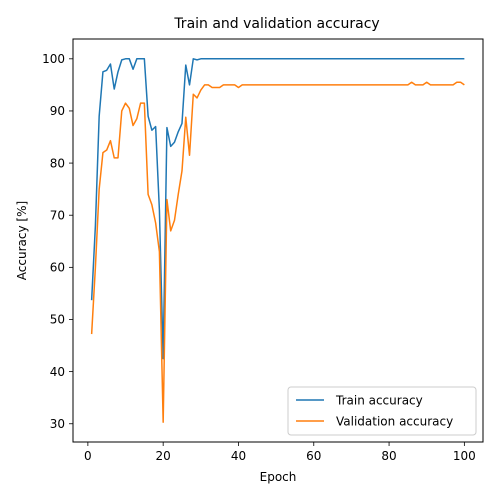  What do you see at coordinates (57, 241) in the screenshot?
I see `y-axis-ticks: 30 40 50 60 70 80 90 100` at bounding box center [57, 241].